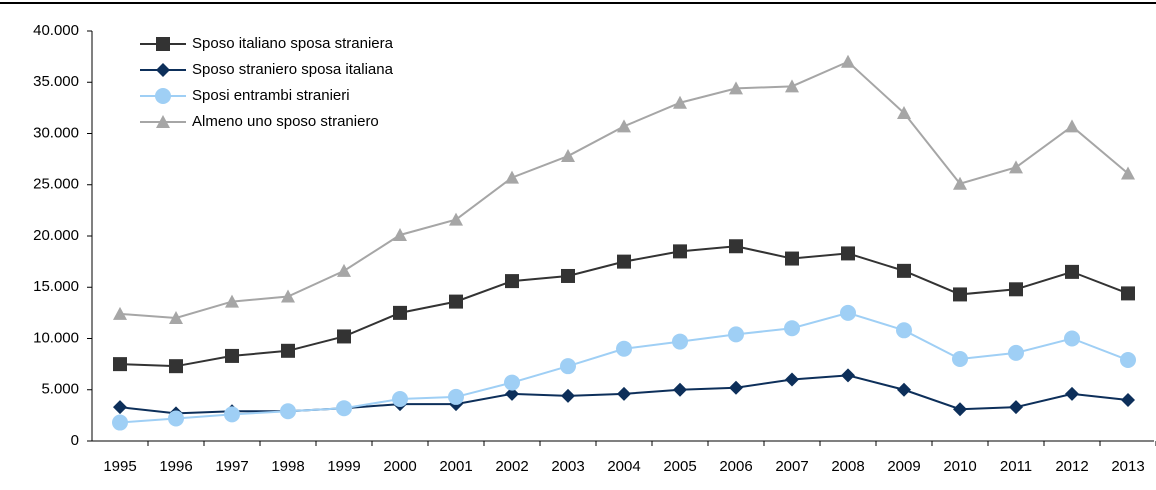 The width and height of the screenshot is (1156, 490). What do you see at coordinates (903, 466) in the screenshot?
I see `x-tick-label: 2009` at bounding box center [903, 466].